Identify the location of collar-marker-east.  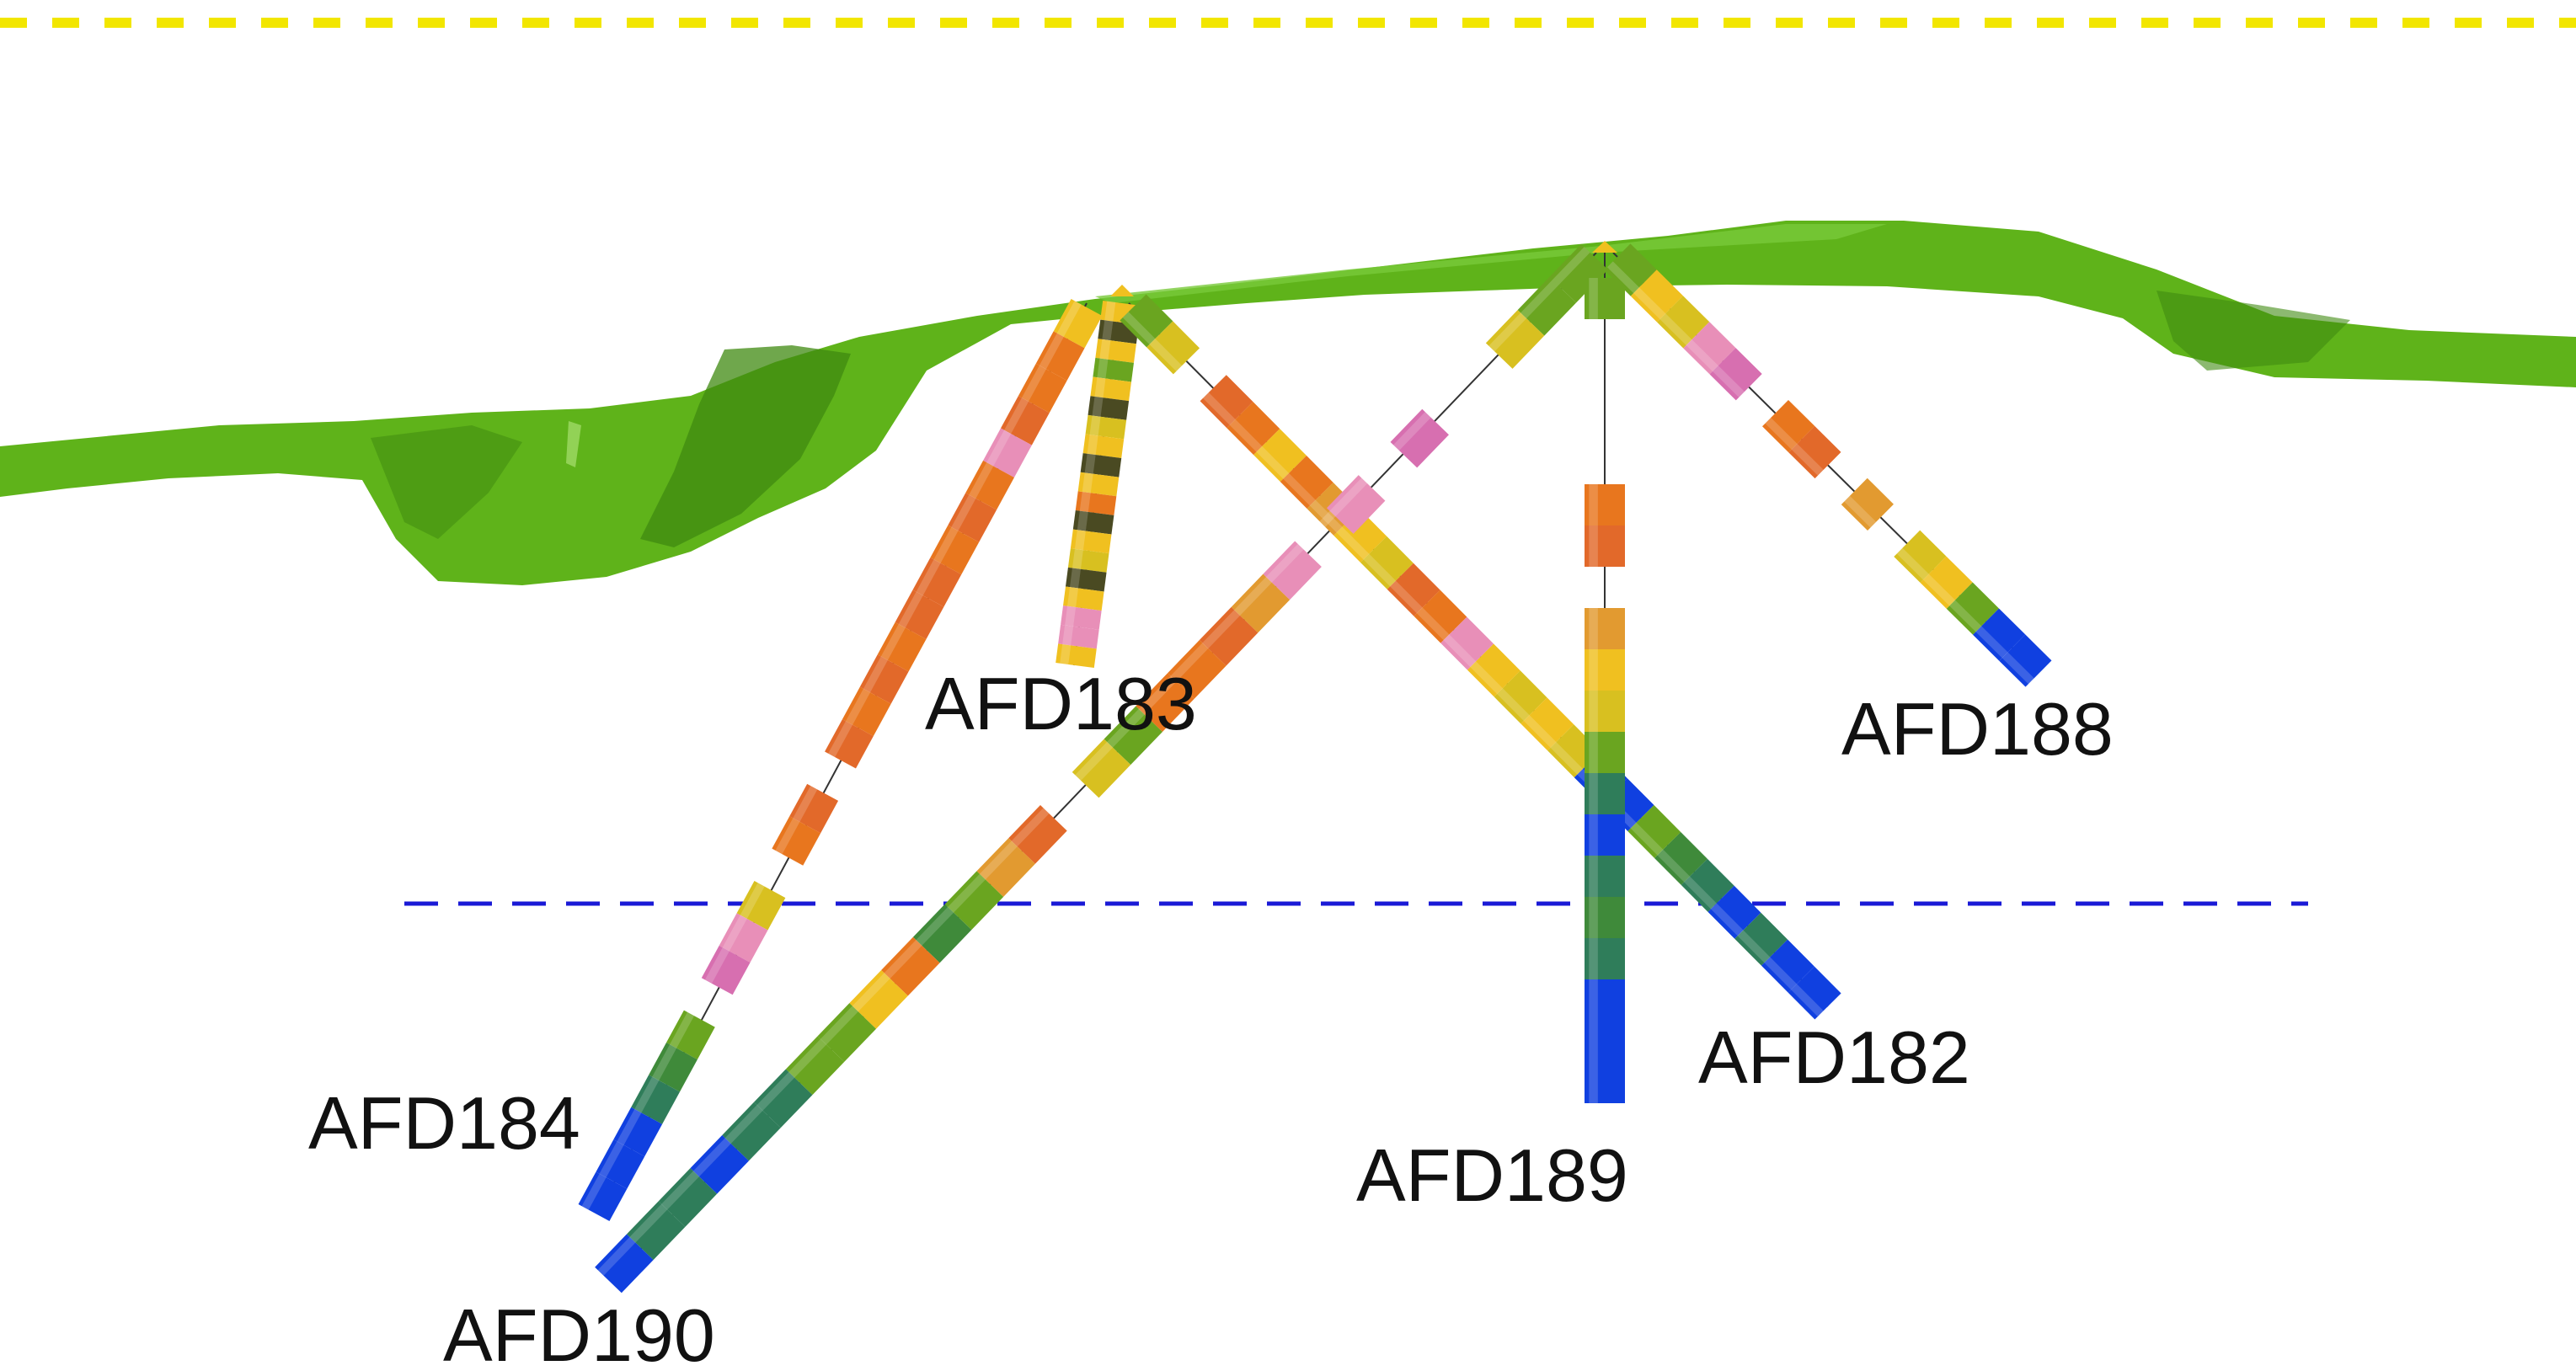
(1604, 247).